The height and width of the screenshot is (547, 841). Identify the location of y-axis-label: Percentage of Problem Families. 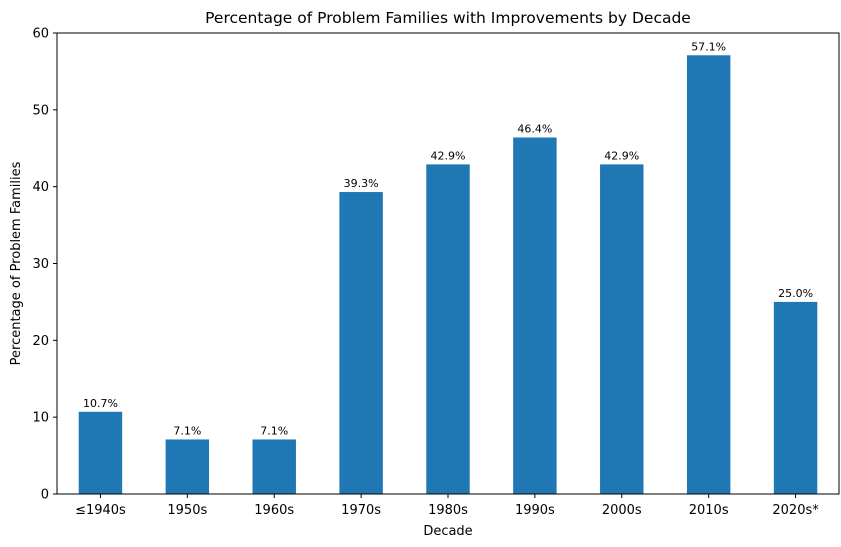
(16, 263).